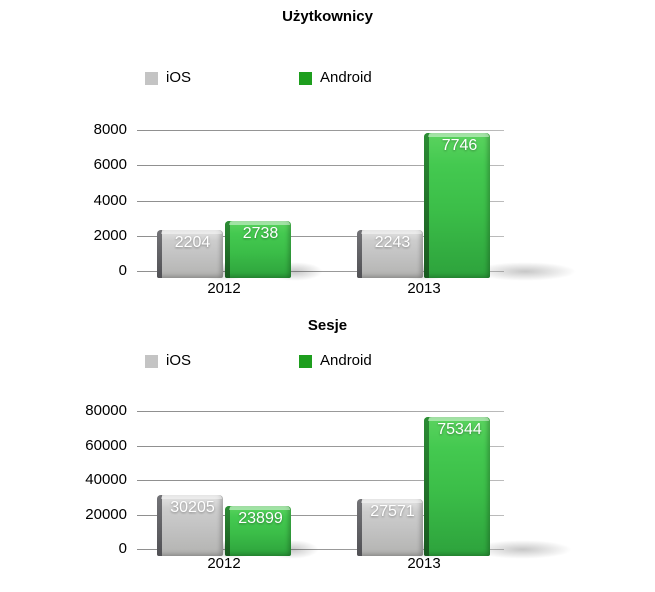 This screenshot has width=655, height=592. Describe the element at coordinates (110, 235) in the screenshot. I see `y-tick-label-2000: 2000` at that location.